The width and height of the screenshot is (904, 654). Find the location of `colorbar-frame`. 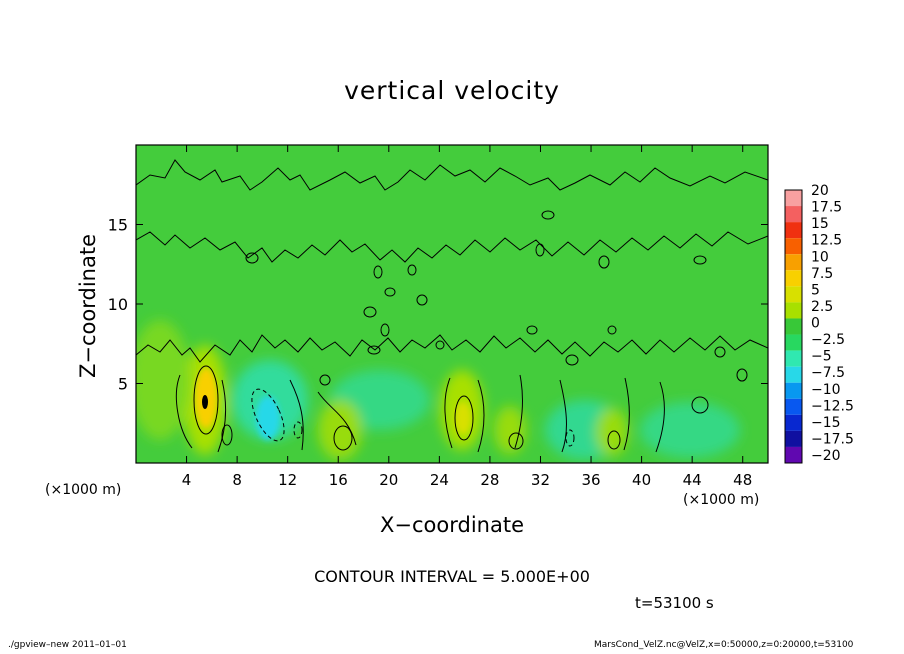

colorbar-frame is located at coordinates (793, 326).